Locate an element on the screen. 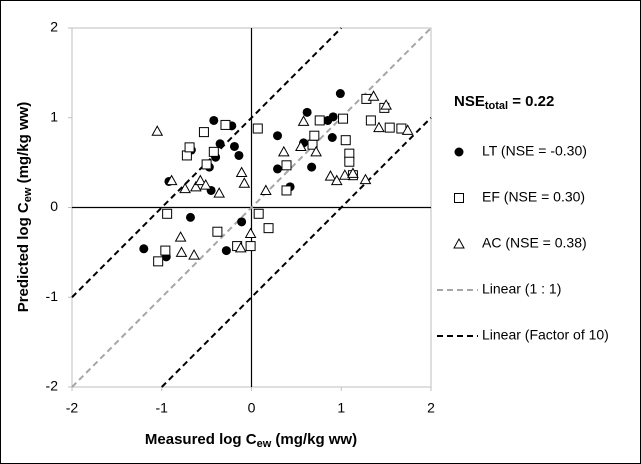 This screenshot has width=641, height=464. y-tick-label: -2 is located at coordinates (52, 386).